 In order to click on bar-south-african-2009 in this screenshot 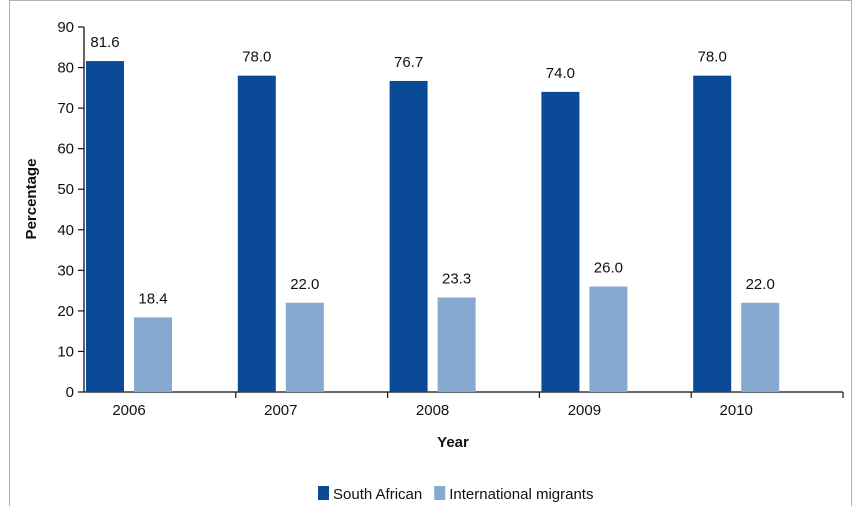, I will do `click(560, 241)`.